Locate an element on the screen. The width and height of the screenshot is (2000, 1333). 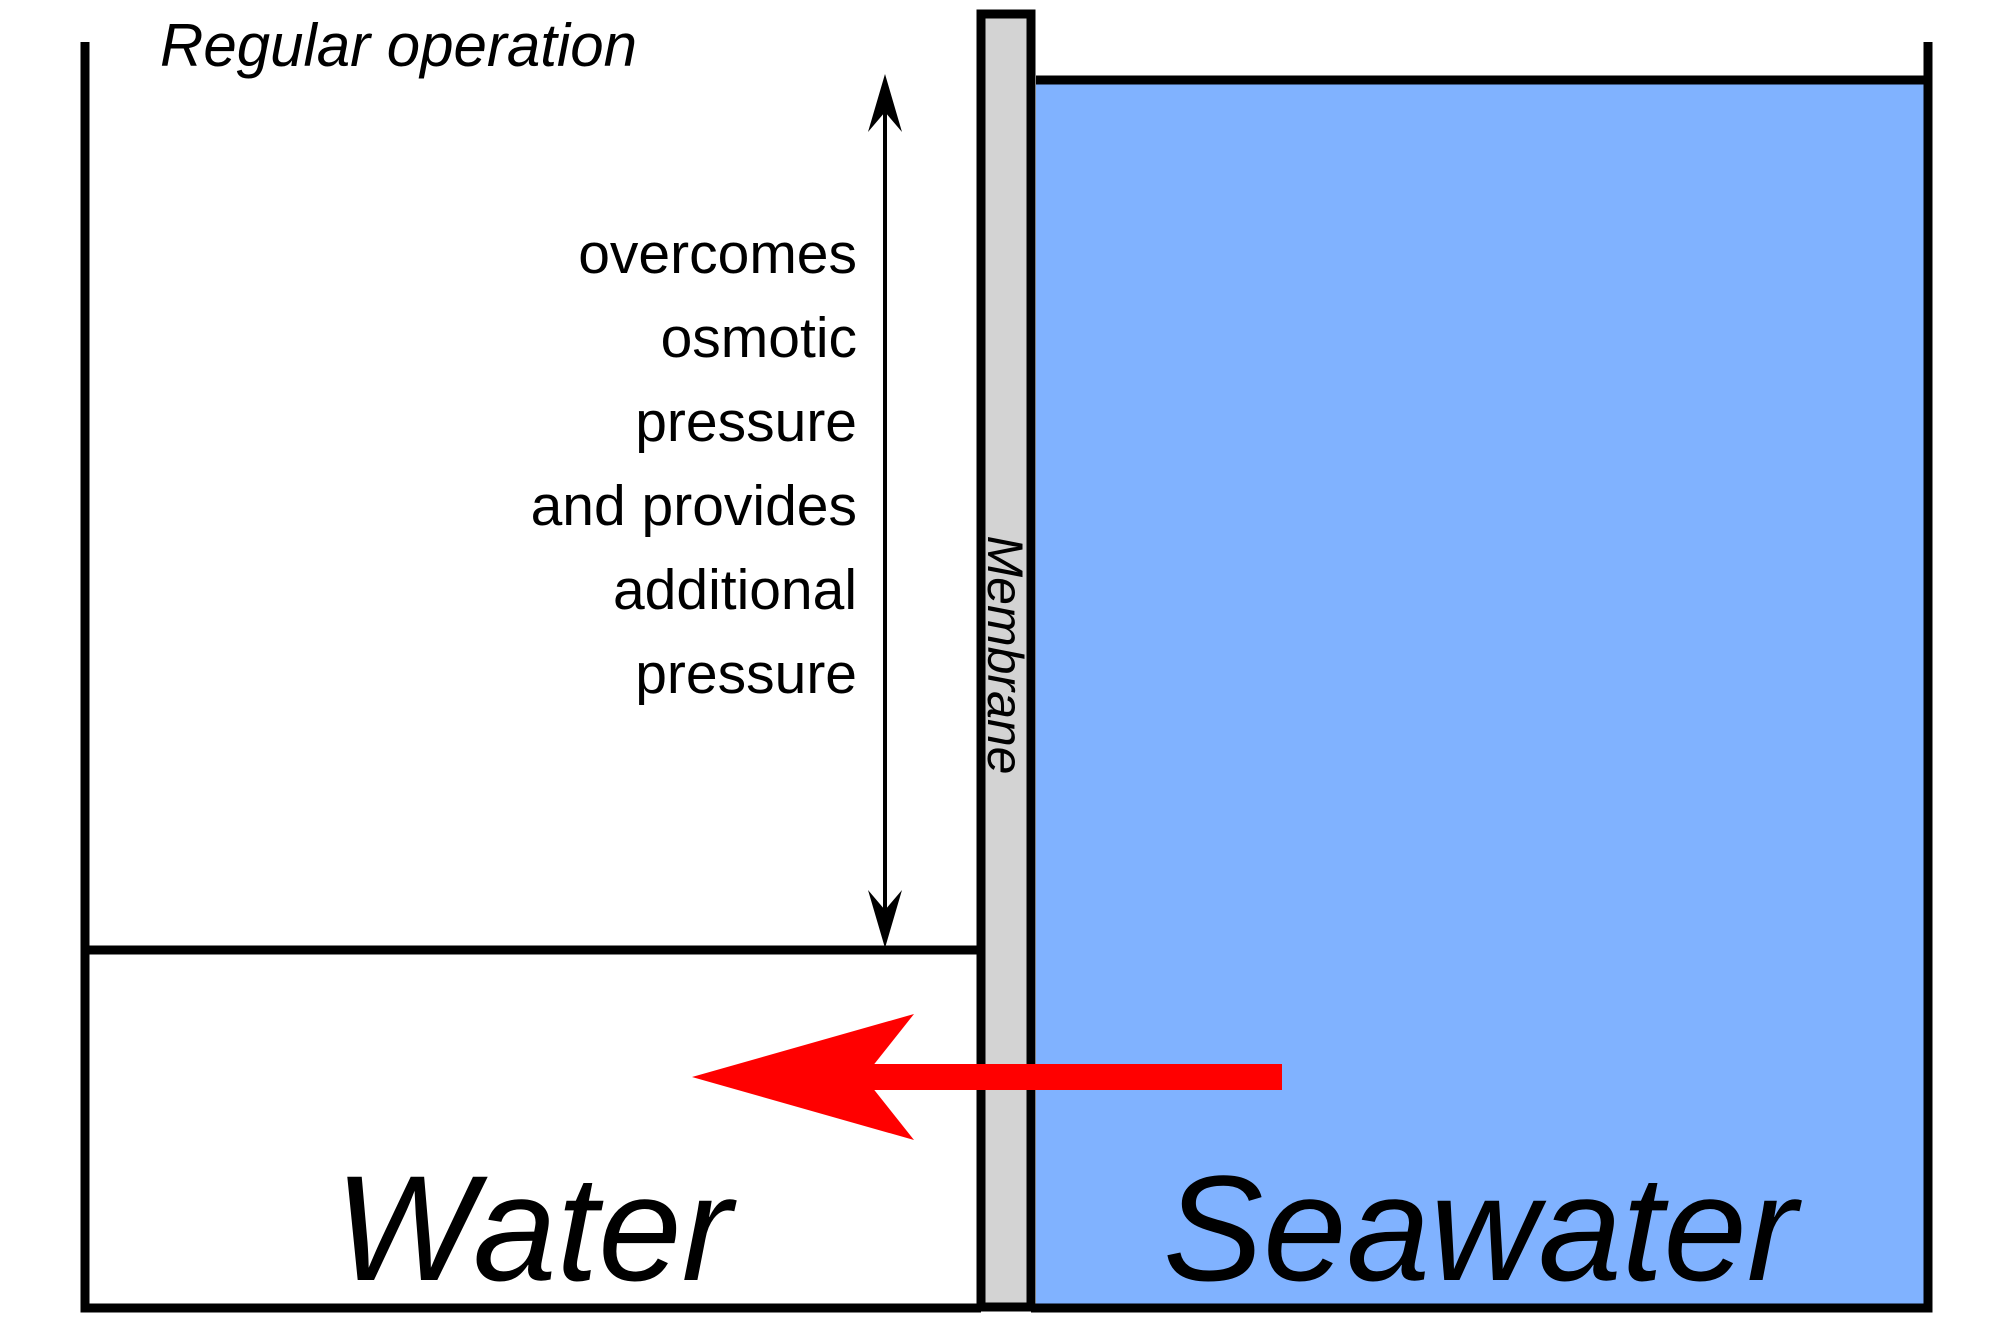
pressure-text-line: osmotic is located at coordinates (759, 338).